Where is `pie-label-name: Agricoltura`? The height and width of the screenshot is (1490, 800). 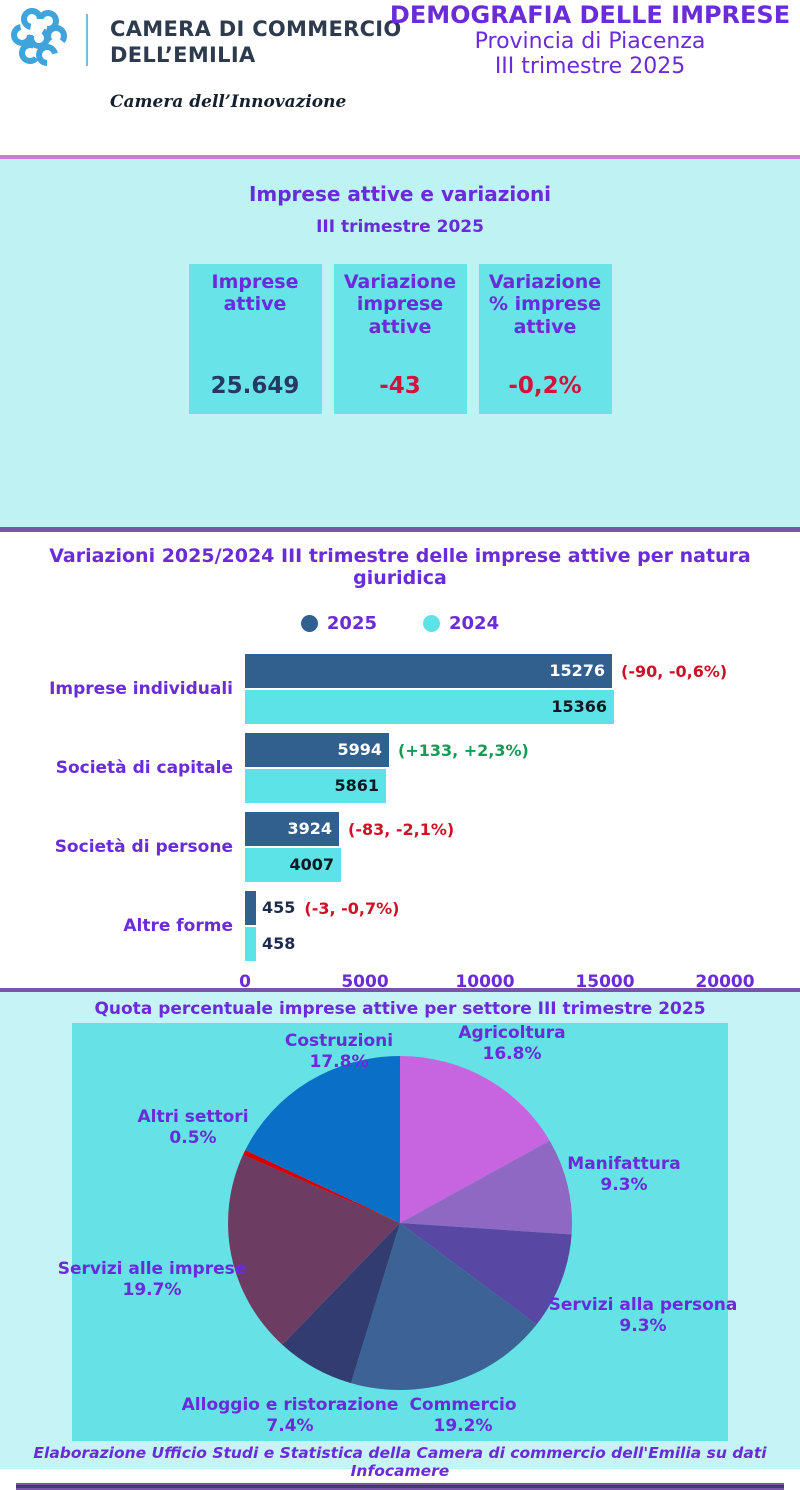 pie-label-name: Agricoltura is located at coordinates (512, 1033).